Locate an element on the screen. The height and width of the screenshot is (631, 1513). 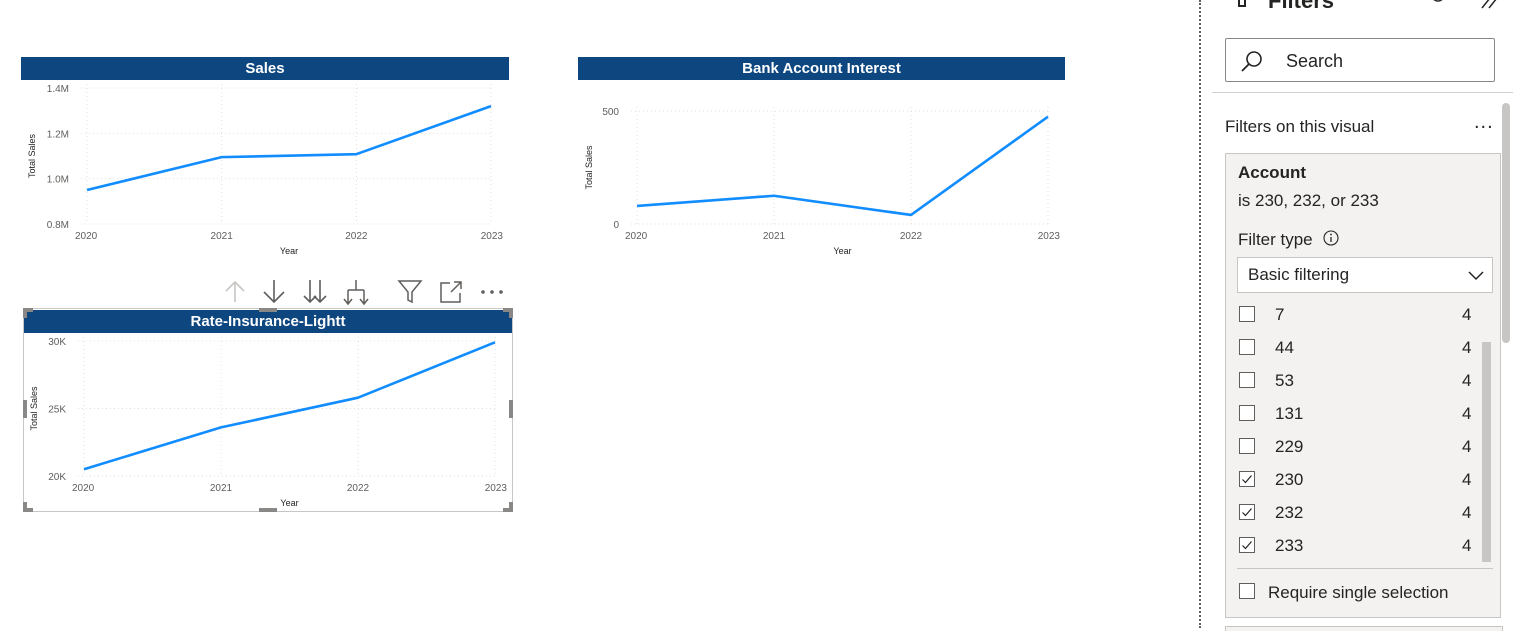
section-label: Filters on this visual is located at coordinates (1300, 126).